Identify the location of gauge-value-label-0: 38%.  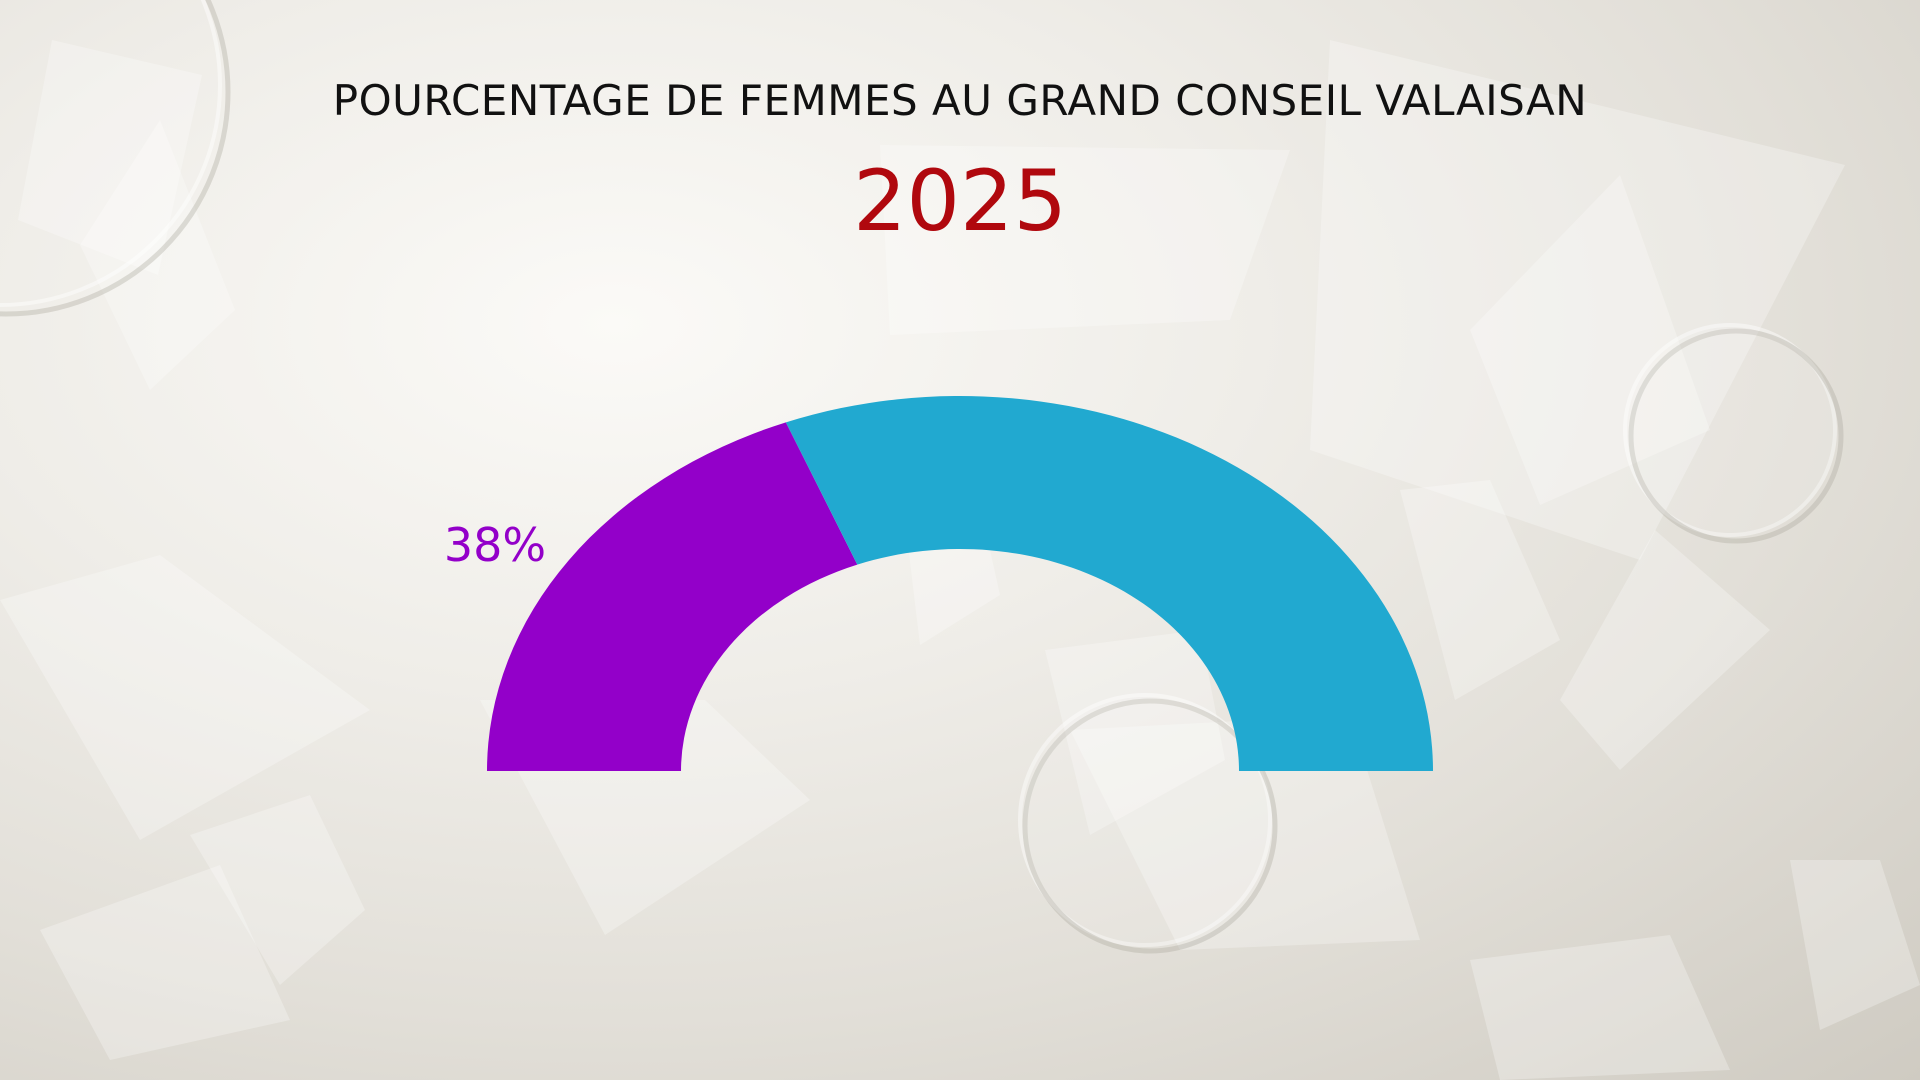
(495, 545).